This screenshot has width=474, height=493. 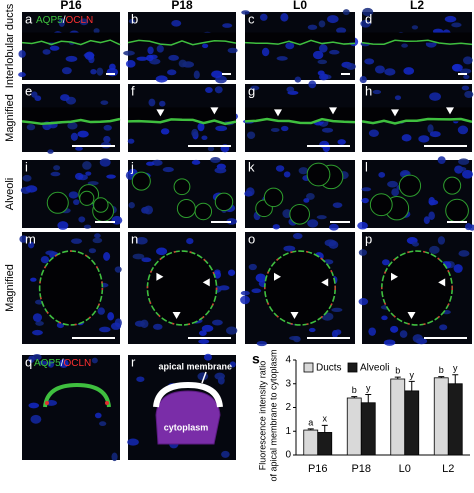 I want to click on annotation: cytoplasm, so click(x=186, y=427).